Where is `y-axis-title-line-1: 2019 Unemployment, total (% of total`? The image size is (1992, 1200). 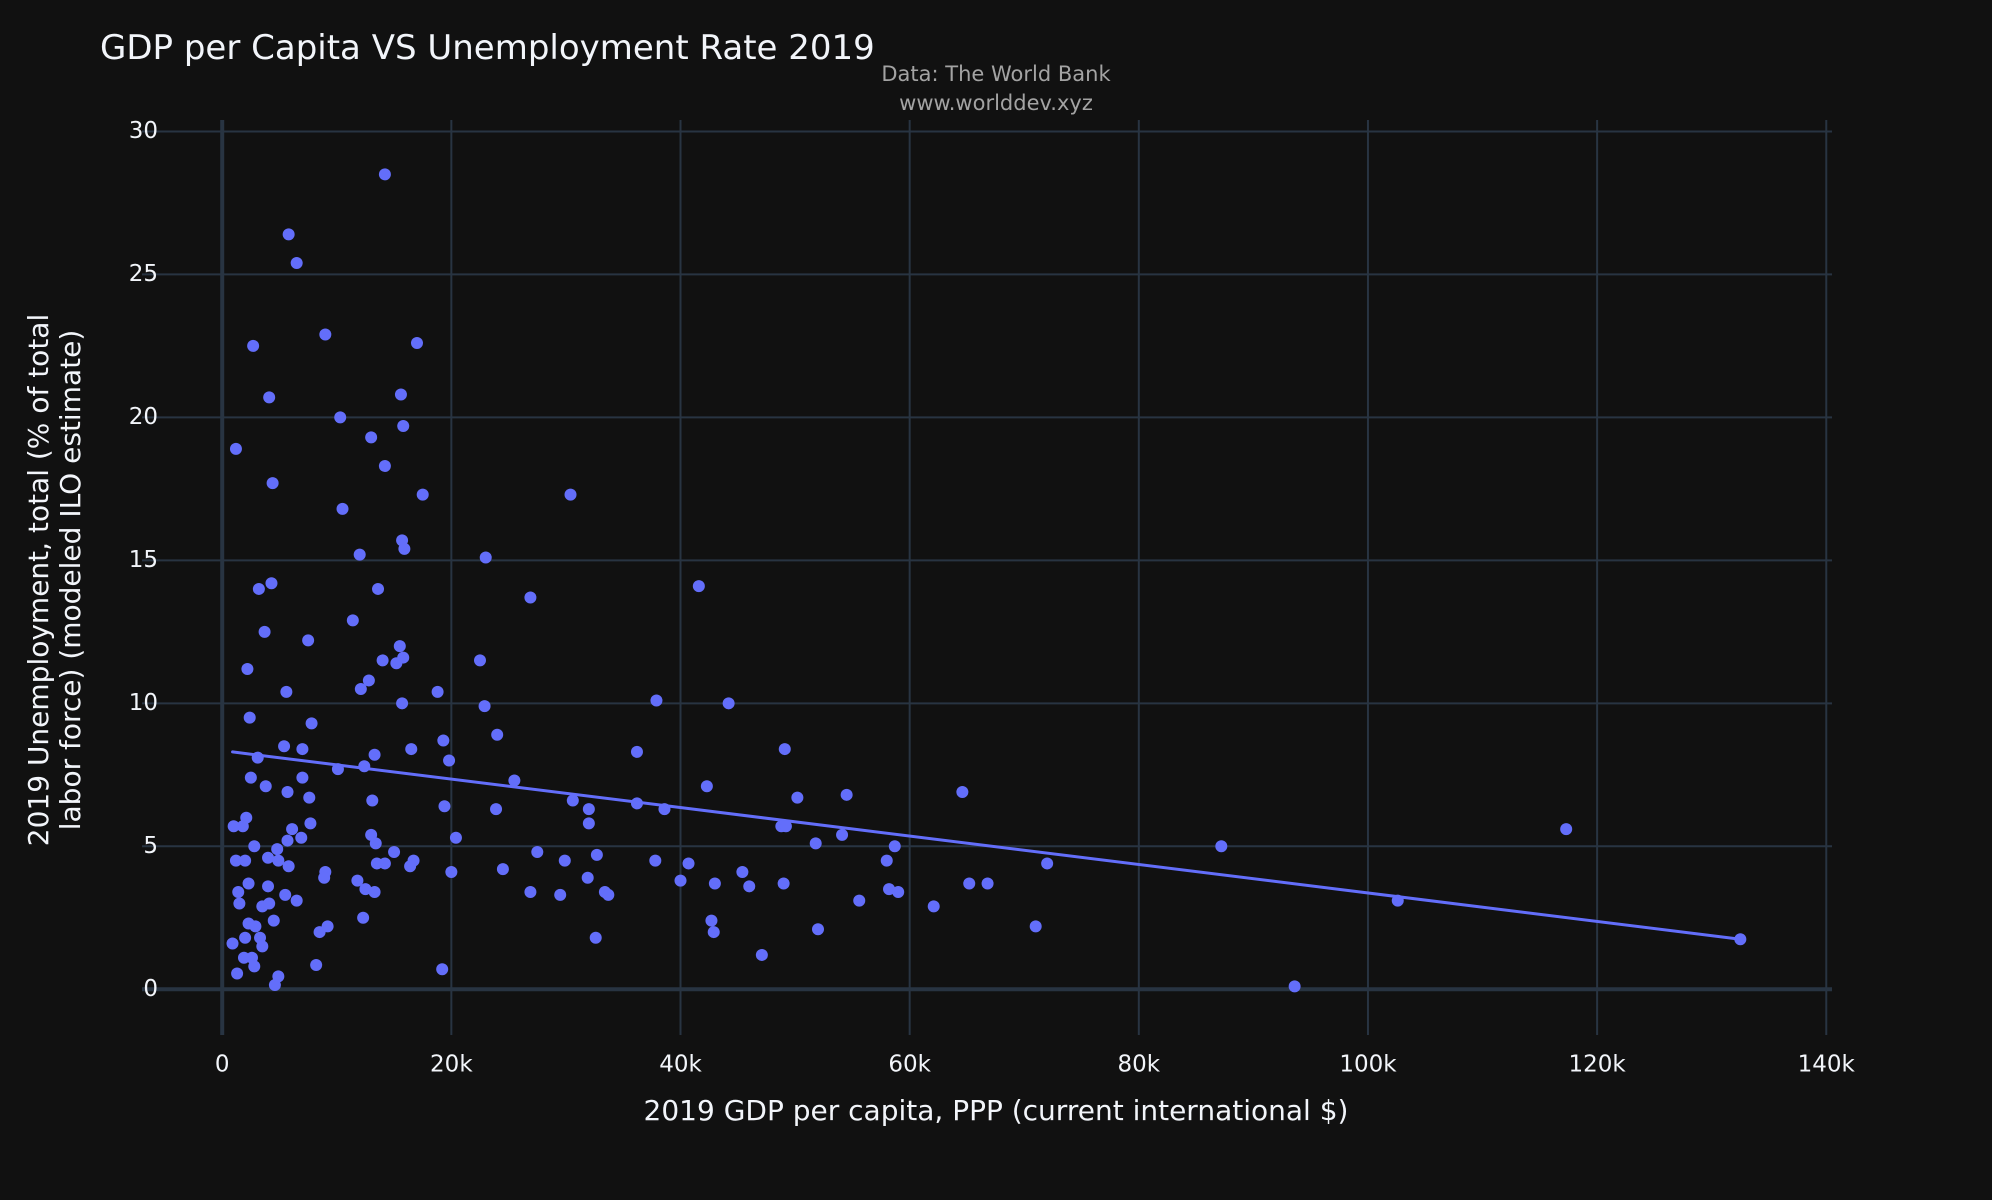 y-axis-title-line-1: 2019 Unemployment, total (% of total is located at coordinates (38, 580).